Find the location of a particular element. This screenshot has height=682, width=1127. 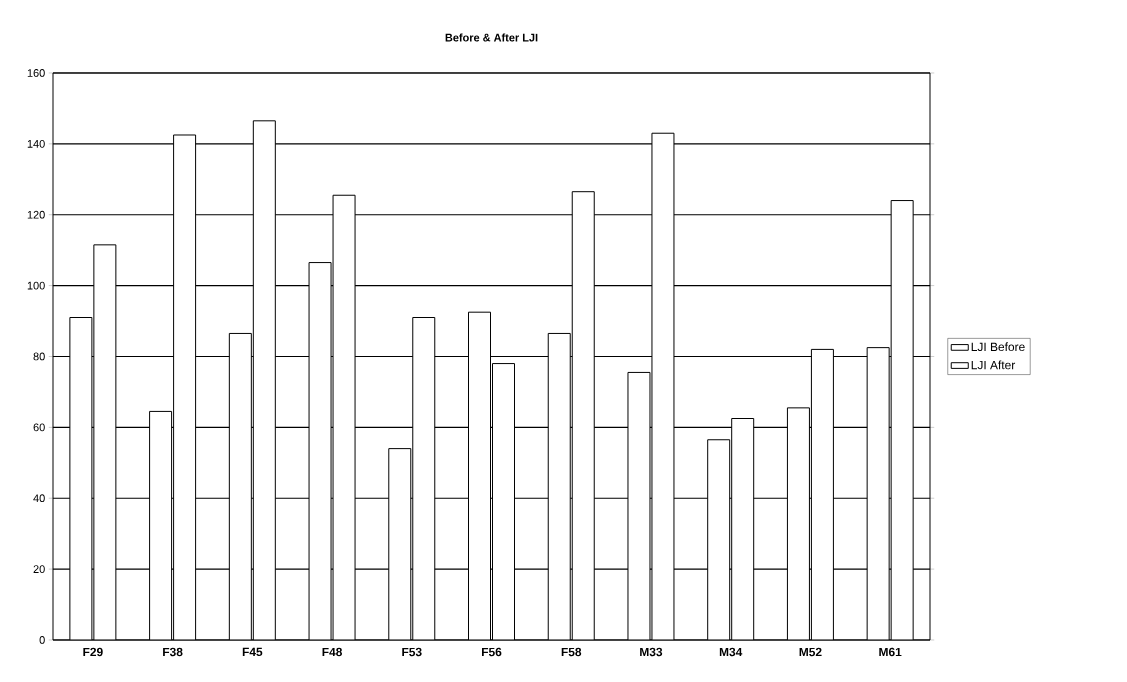

x-tick-label: F38 is located at coordinates (173, 652).